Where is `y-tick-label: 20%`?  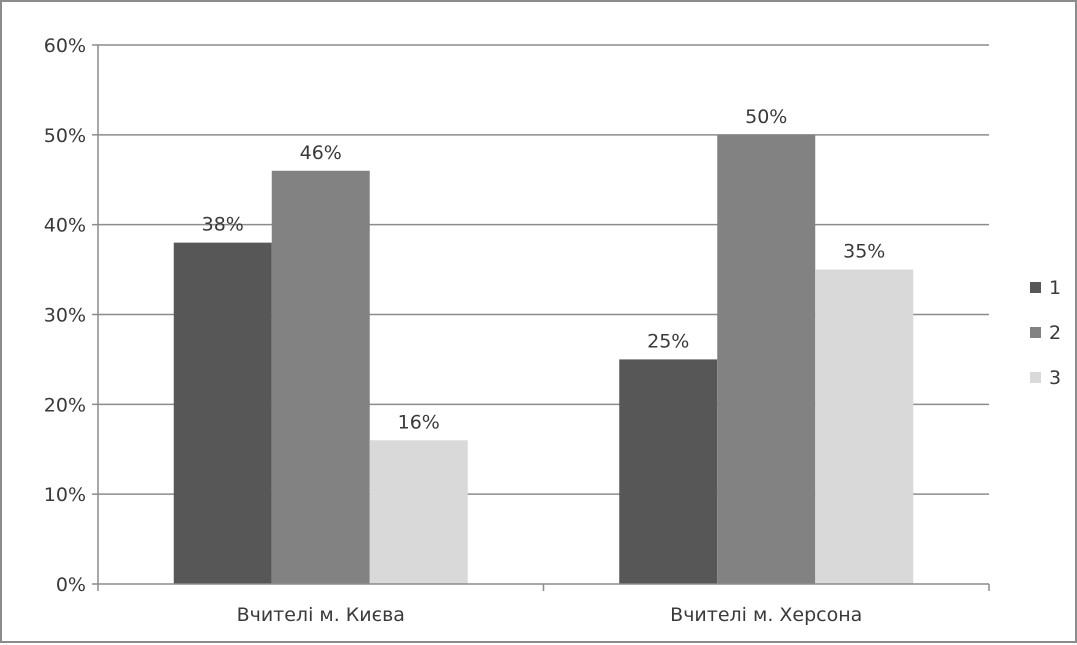
y-tick-label: 20% is located at coordinates (65, 405).